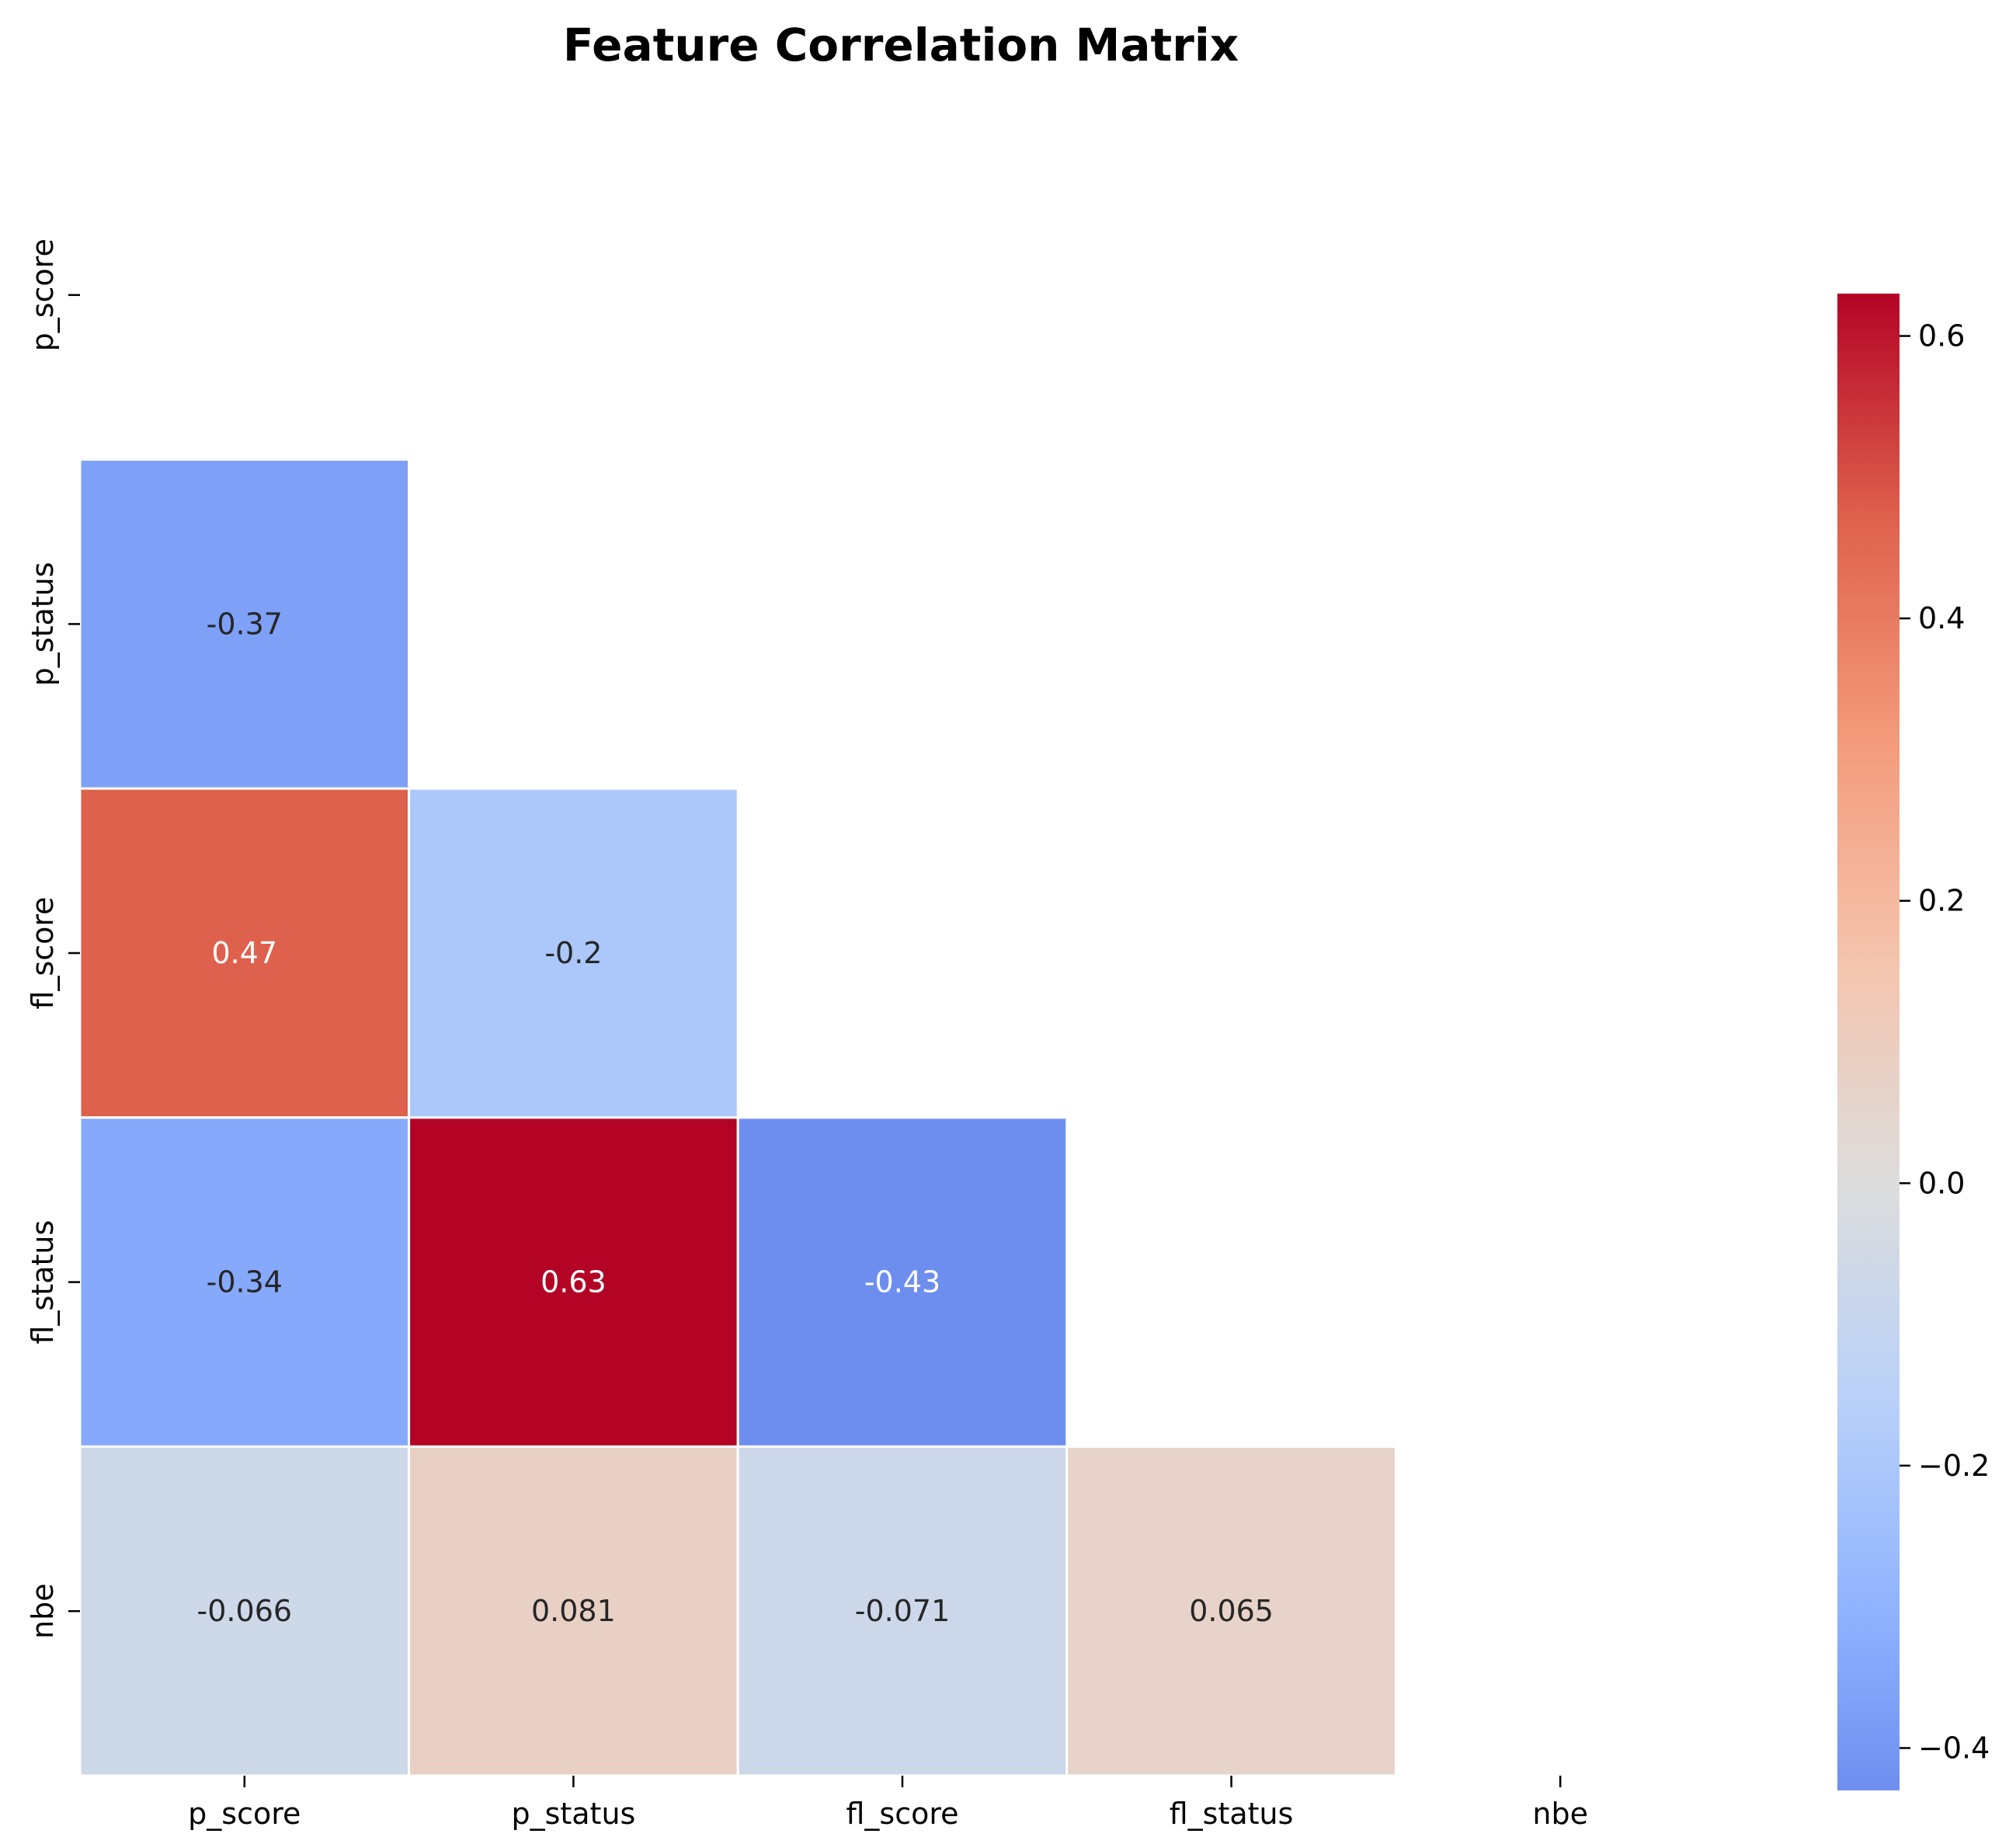 The width and height of the screenshot is (2016, 1844). I want to click on x-tick-label-p_score: p_score, so click(244, 1814).